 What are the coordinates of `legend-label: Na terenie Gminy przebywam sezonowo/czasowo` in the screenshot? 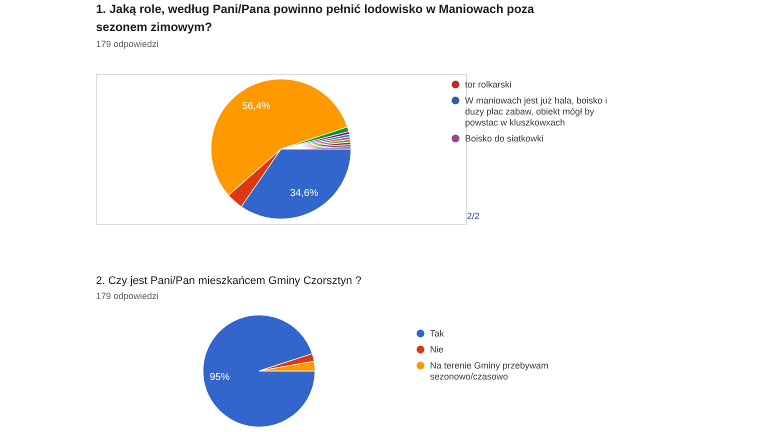 It's located at (489, 371).